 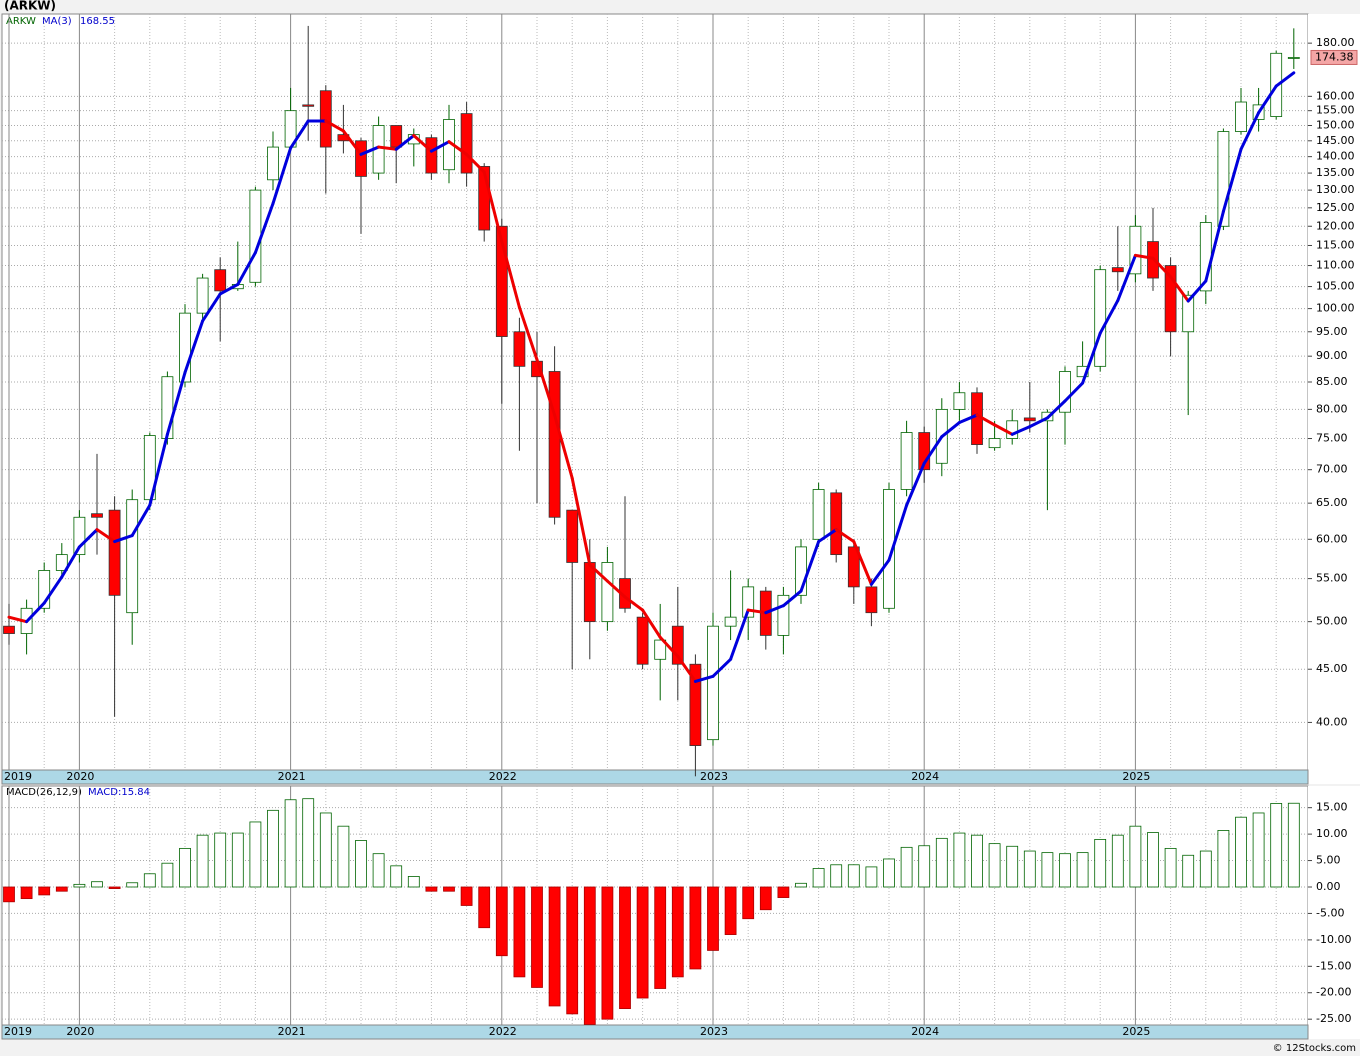 What do you see at coordinates (925, 776) in the screenshot?
I see `x-tick-label: 2024` at bounding box center [925, 776].